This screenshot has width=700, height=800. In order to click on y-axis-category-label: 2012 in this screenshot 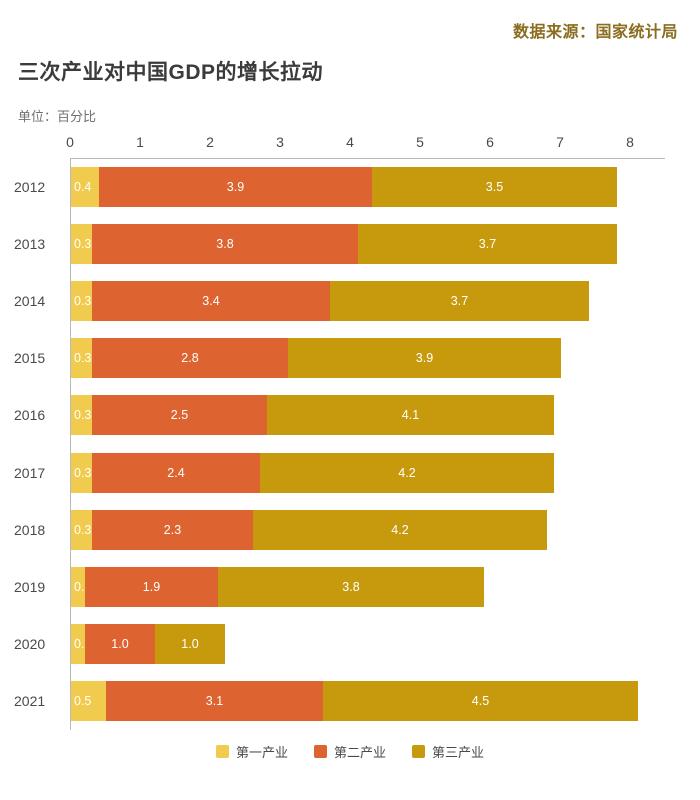, I will do `click(30, 186)`.